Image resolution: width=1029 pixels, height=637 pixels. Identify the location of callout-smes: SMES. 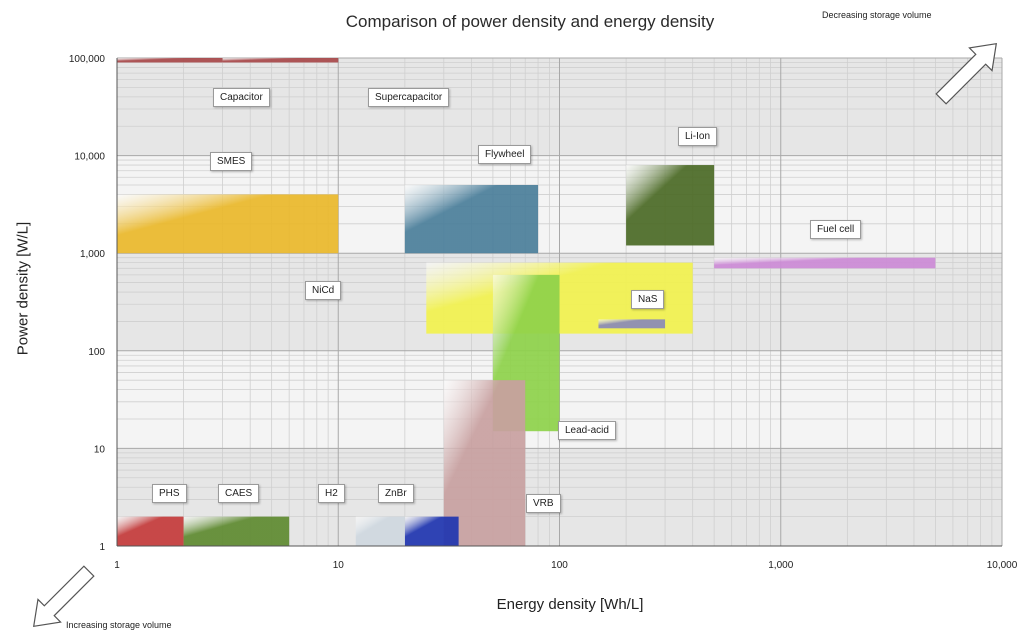
(231, 161).